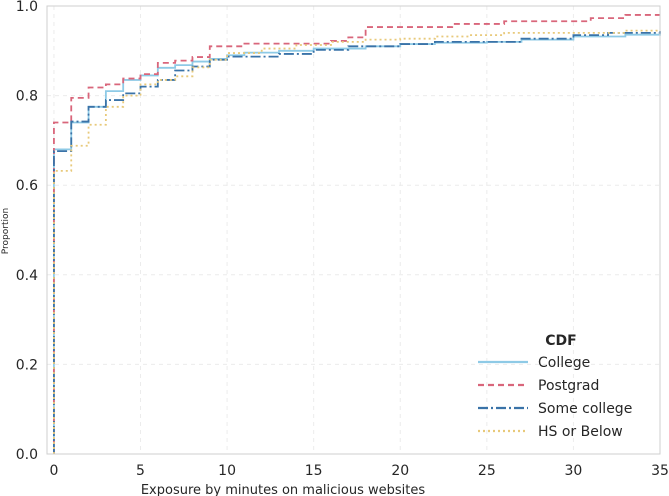 The width and height of the screenshot is (669, 496). What do you see at coordinates (140, 471) in the screenshot?
I see `x-tick-label: 5` at bounding box center [140, 471].